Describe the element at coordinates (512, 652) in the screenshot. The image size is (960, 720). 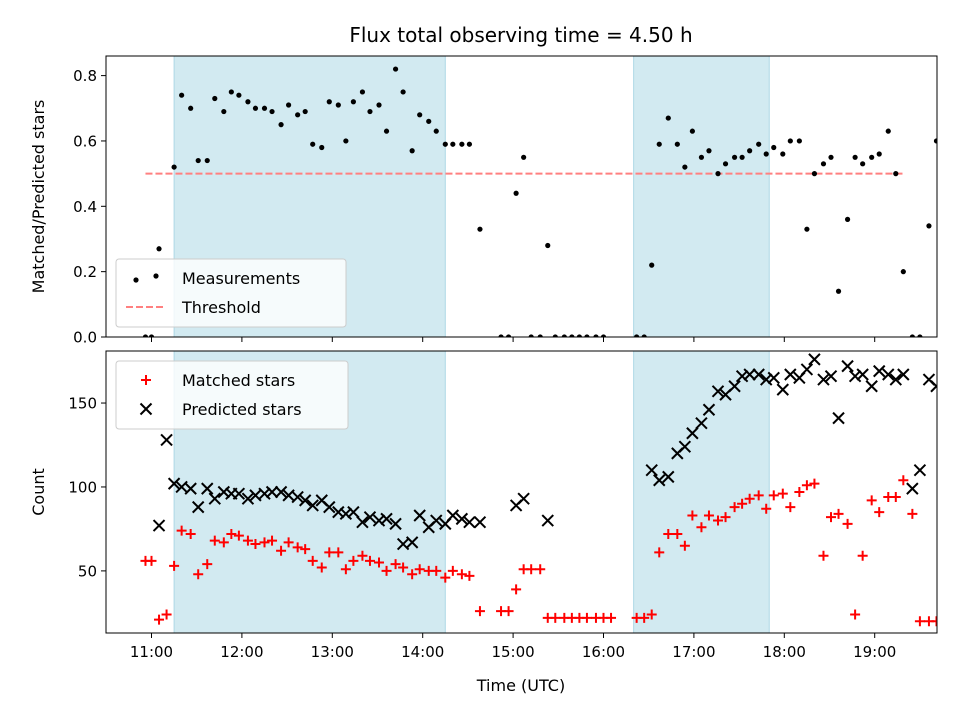
I see `x-tick-label: 15:00` at that location.